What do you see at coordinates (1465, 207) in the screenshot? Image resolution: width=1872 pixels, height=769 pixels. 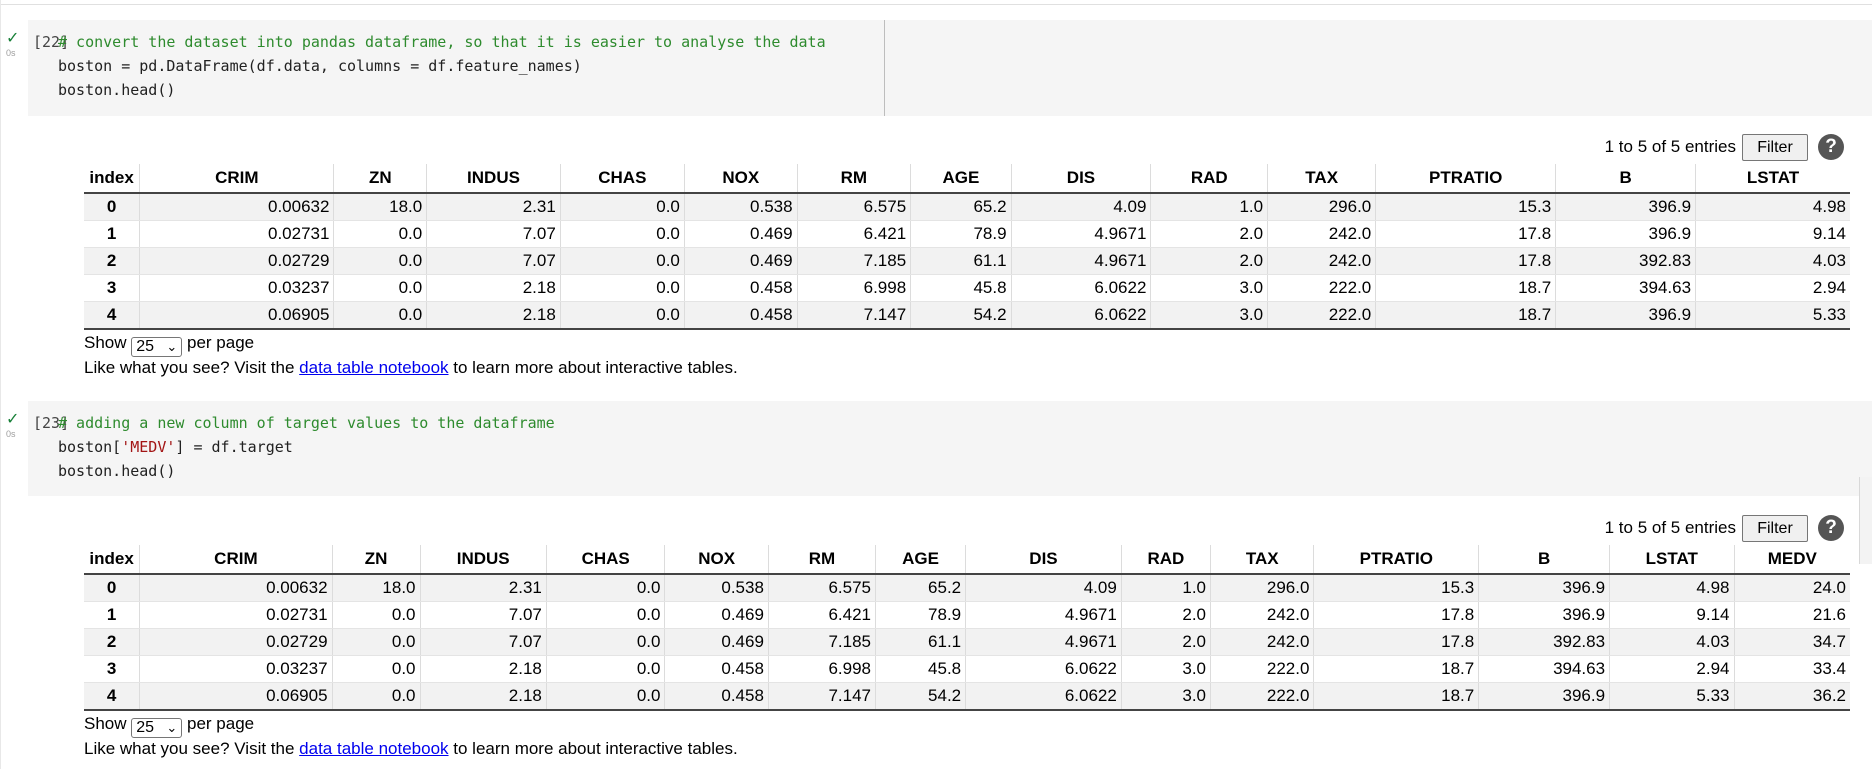 I see `table-cell: 15.3` at bounding box center [1465, 207].